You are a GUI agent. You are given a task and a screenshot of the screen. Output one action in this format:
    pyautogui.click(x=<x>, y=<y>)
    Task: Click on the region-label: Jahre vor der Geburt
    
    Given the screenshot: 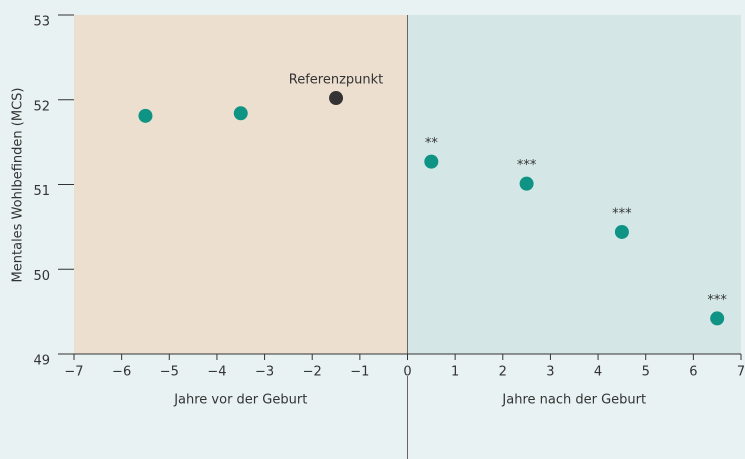 What is the action you would take?
    pyautogui.click(x=240, y=400)
    